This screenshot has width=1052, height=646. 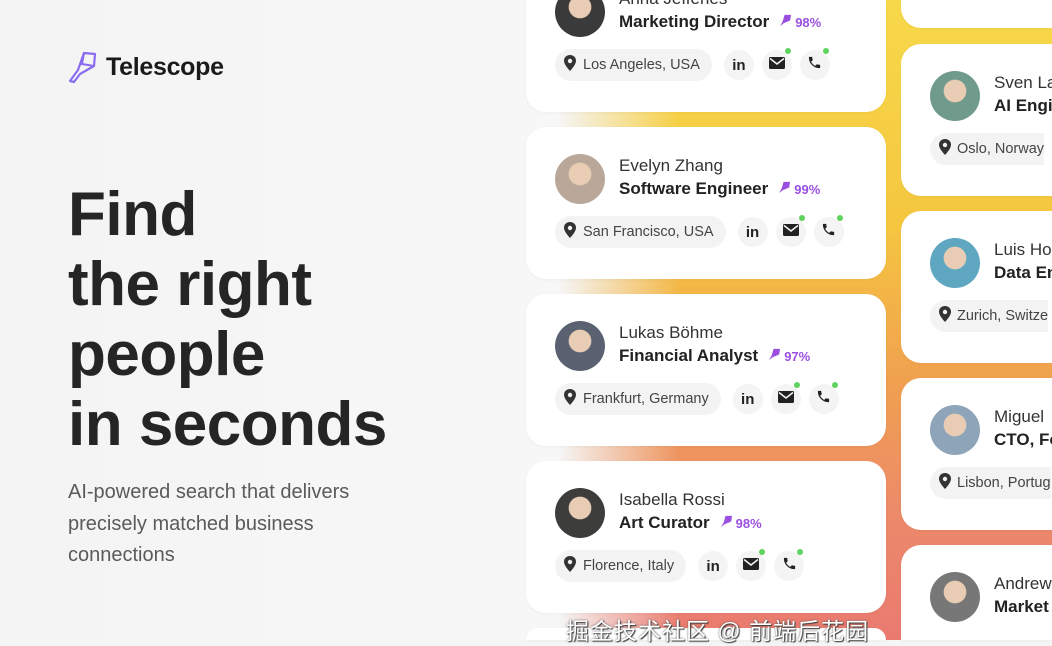 I want to click on logo: Telescope, so click(x=146, y=67).